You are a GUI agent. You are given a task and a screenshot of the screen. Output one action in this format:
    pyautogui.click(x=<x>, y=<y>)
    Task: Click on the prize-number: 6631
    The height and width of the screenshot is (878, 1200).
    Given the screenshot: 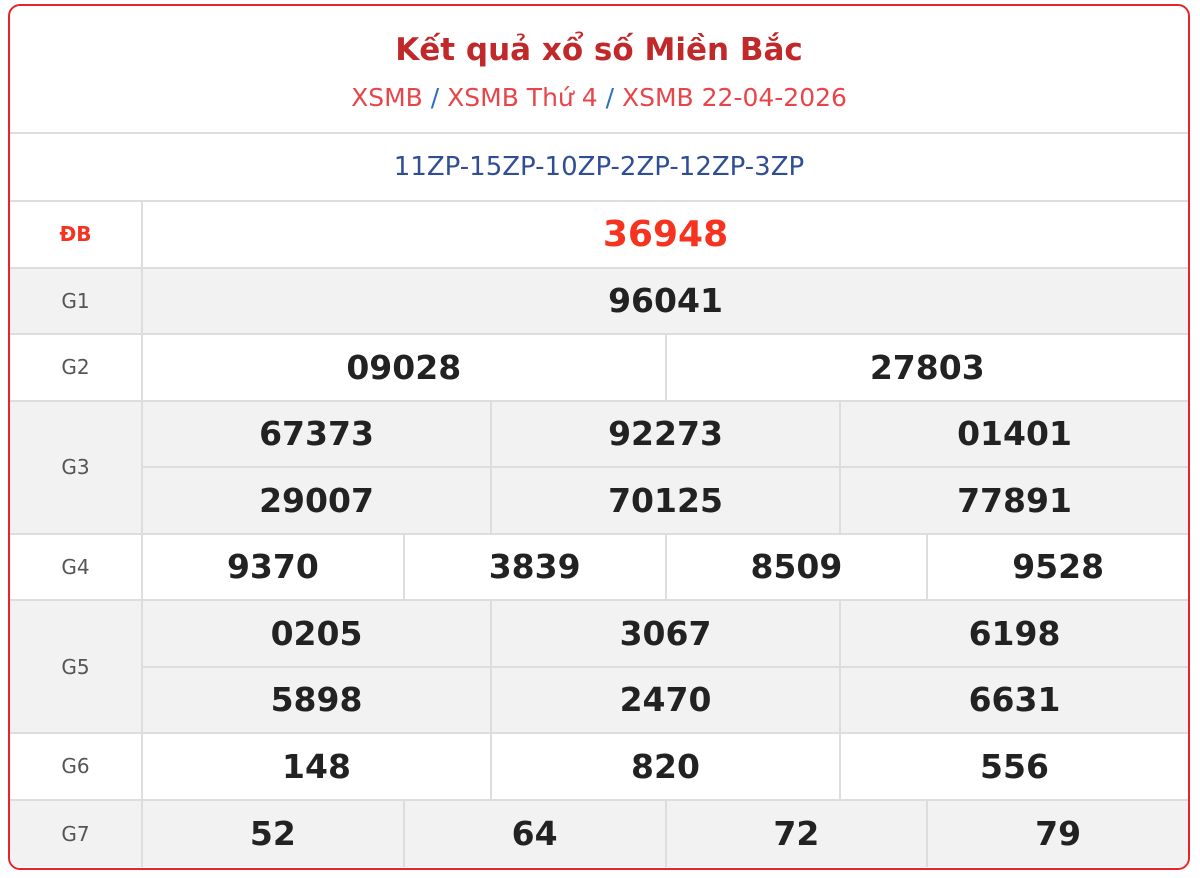 What is the action you would take?
    pyautogui.click(x=1013, y=699)
    